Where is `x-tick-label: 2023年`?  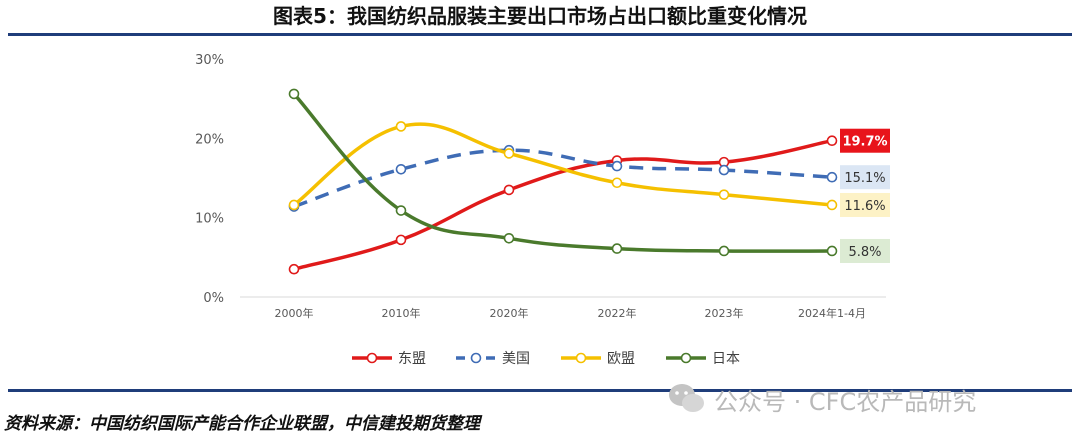 x-tick-label: 2023年 is located at coordinates (724, 313).